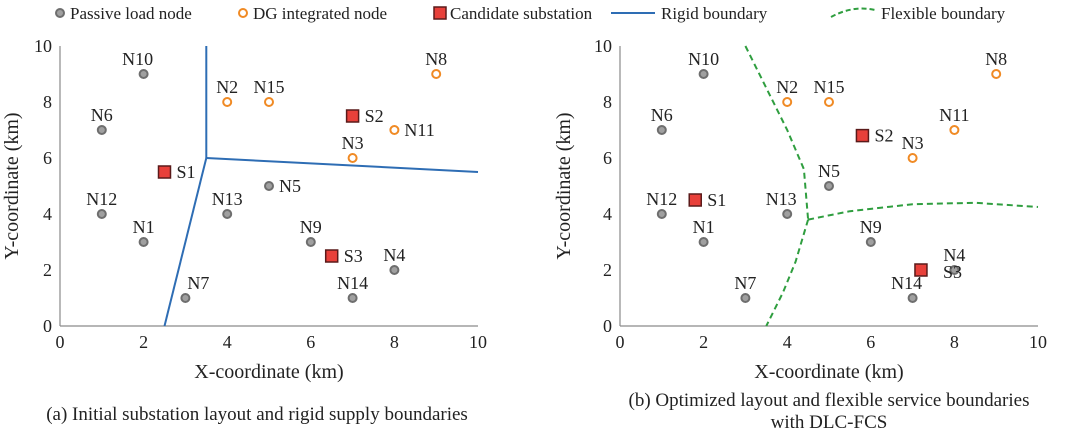 The height and width of the screenshot is (436, 1065). I want to click on point-n3, so click(352, 158).